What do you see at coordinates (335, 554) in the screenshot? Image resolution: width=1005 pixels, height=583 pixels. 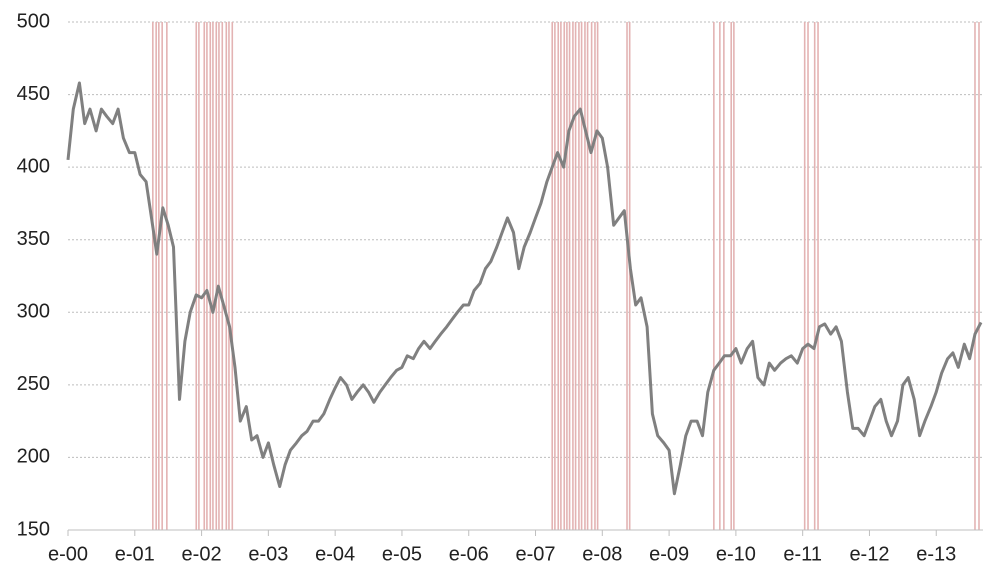 I see `x-tick-label: e-04` at bounding box center [335, 554].